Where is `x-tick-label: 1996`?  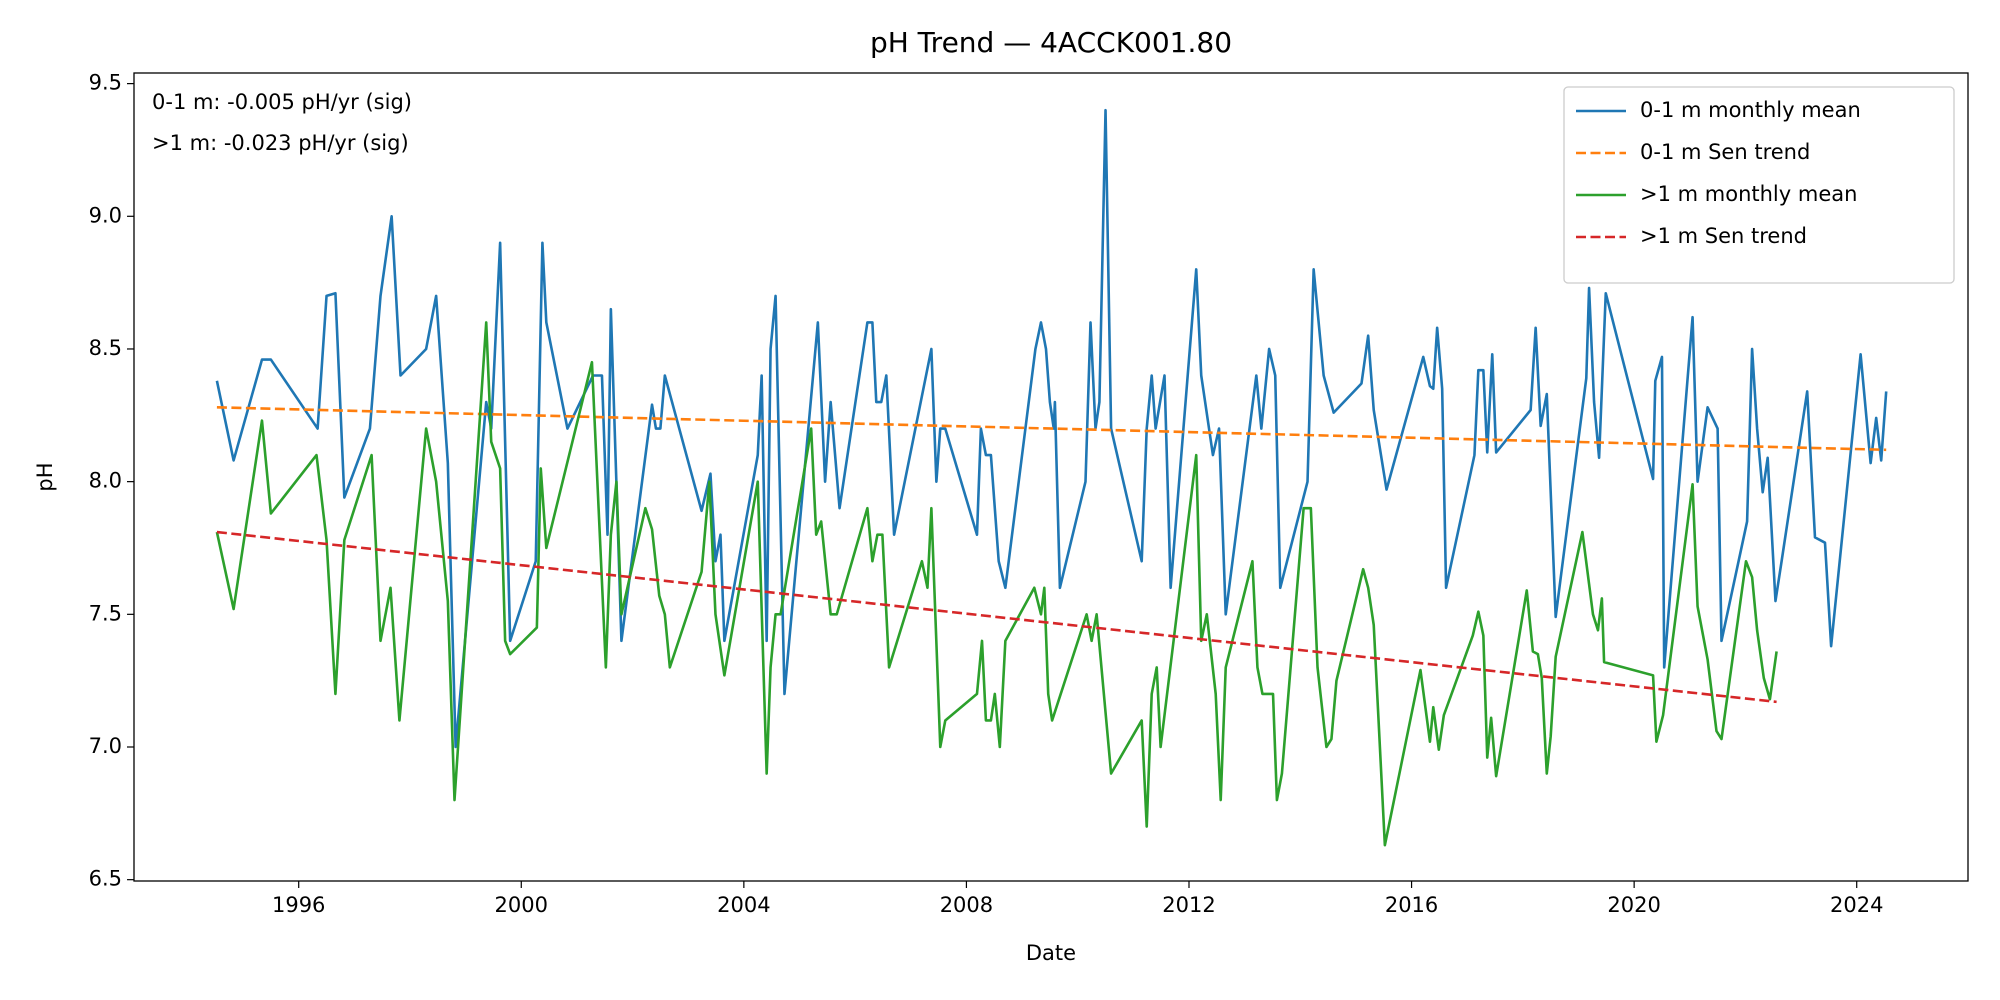 x-tick-label: 1996 is located at coordinates (298, 905).